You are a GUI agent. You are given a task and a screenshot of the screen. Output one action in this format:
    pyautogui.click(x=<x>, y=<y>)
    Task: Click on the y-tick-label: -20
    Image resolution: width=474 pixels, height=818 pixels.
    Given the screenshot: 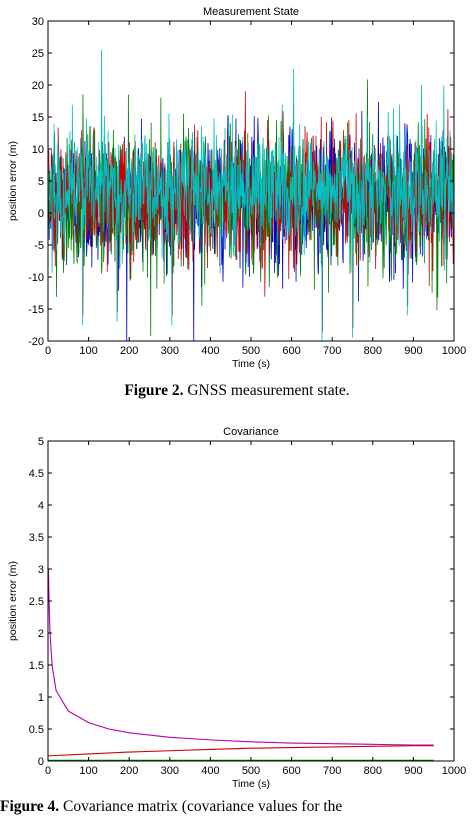 What is the action you would take?
    pyautogui.click(x=36, y=342)
    